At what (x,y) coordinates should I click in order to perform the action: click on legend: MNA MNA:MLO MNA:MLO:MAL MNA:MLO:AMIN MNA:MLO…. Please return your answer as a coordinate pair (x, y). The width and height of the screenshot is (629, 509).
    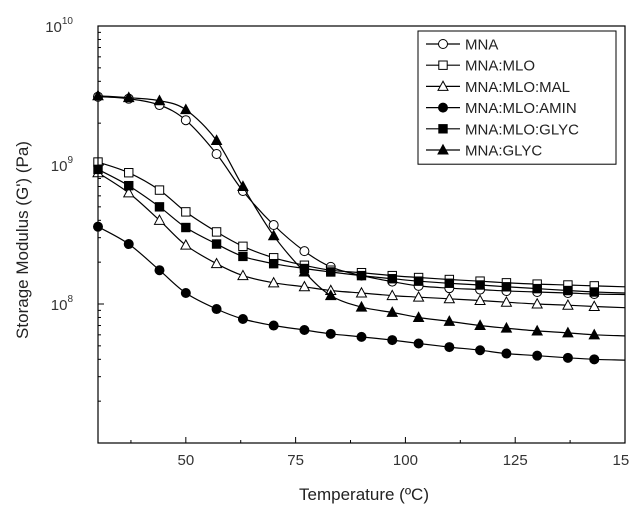
    Looking at the image, I should click on (517, 97).